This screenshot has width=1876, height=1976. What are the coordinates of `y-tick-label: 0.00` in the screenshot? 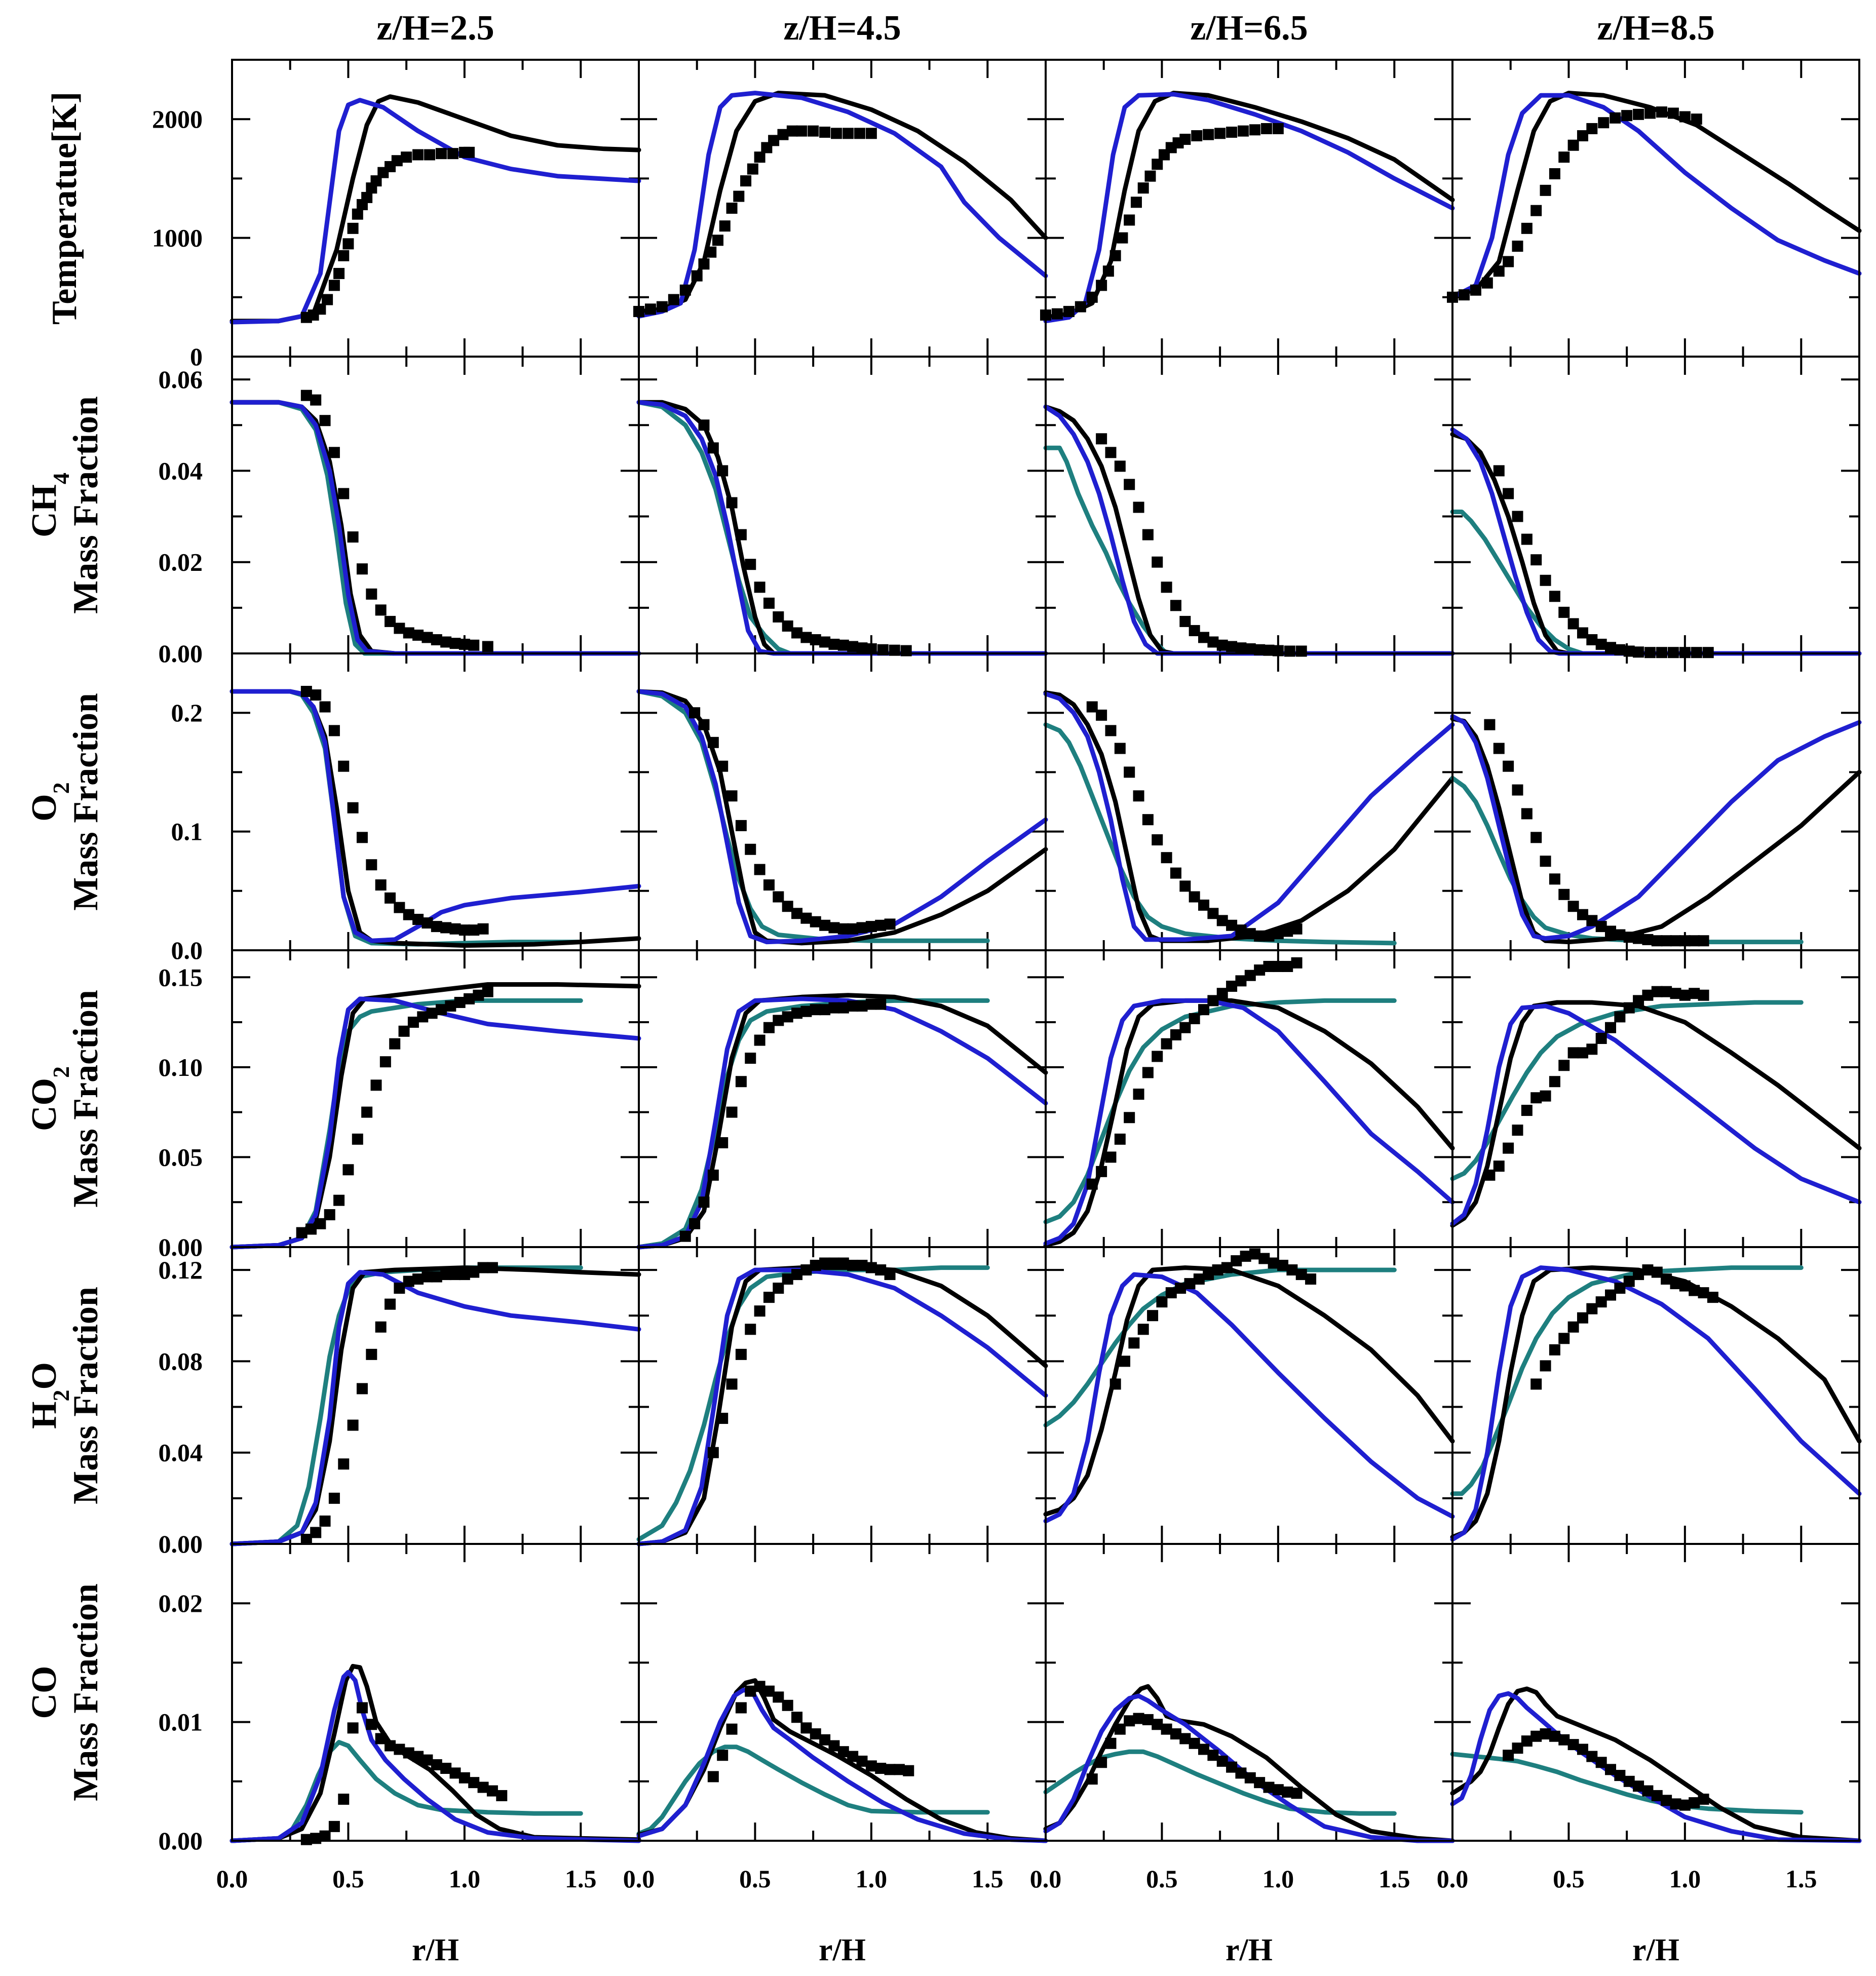 It's located at (181, 1544).